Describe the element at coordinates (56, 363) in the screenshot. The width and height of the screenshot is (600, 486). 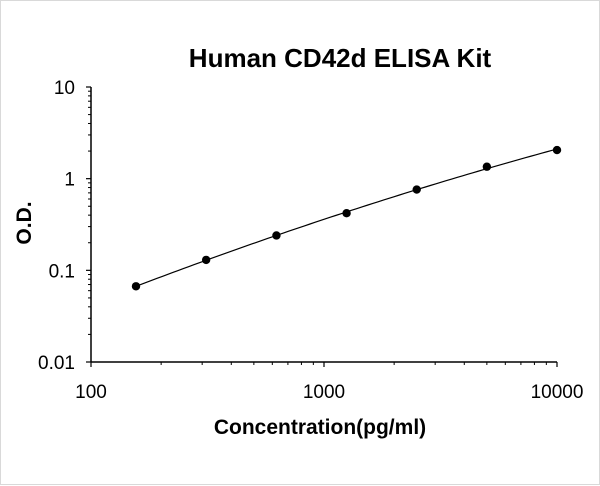
I see `y-tick-label: 0.01` at that location.